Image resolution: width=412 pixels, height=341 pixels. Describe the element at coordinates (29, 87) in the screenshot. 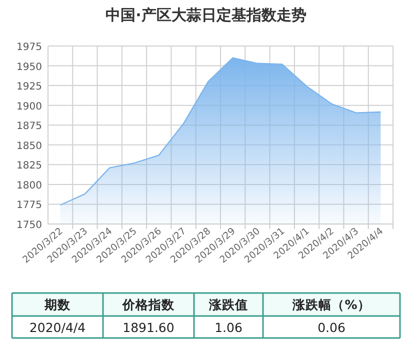

I see `y-tick-label: 1925` at that location.